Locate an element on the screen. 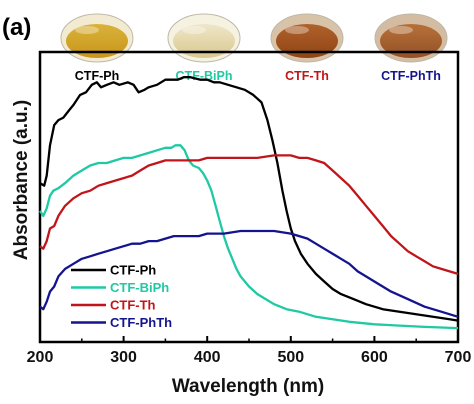 The image size is (474, 404). legend: CTF-Ph CTF-BiPh CTF-Th CTF-PhTh is located at coordinates (121, 296).